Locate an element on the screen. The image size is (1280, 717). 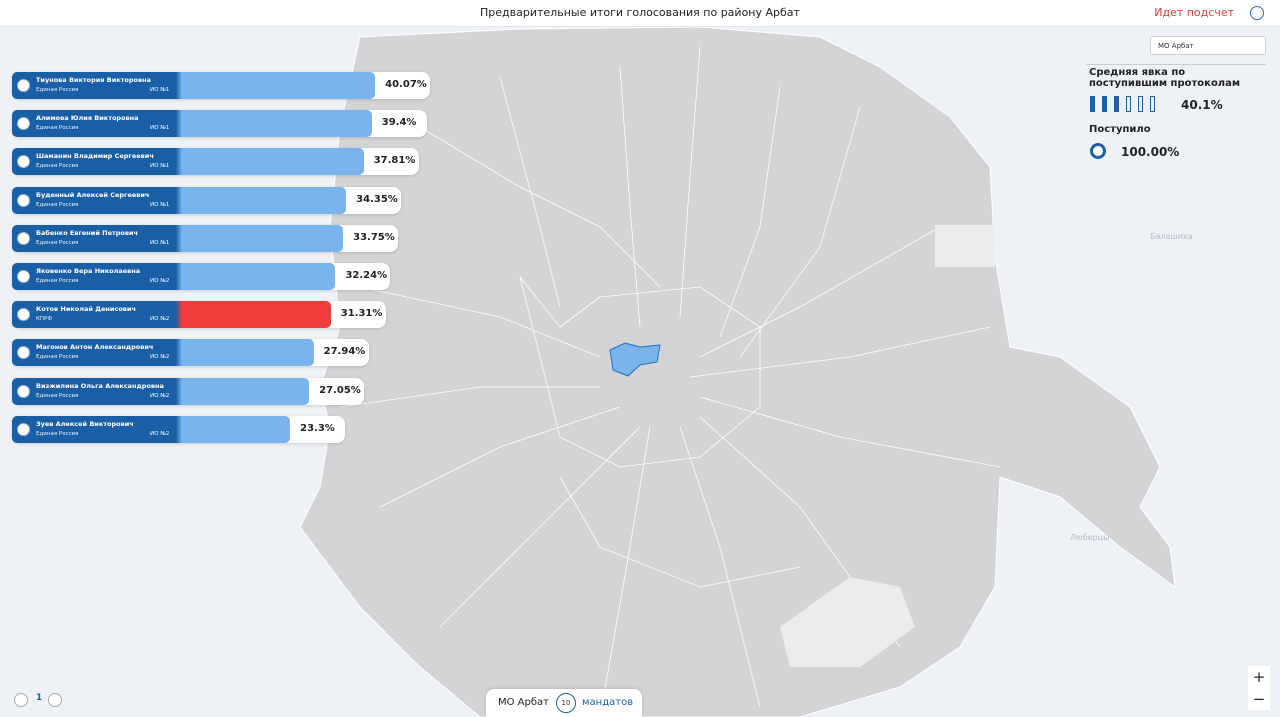
result-label: 27.94% is located at coordinates (344, 352).